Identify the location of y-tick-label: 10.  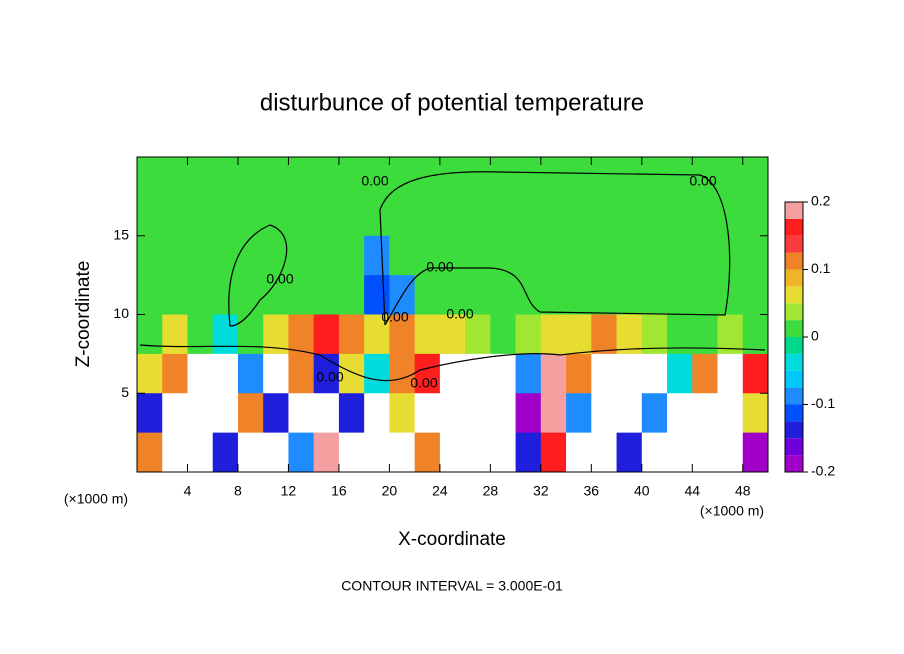
(121, 313).